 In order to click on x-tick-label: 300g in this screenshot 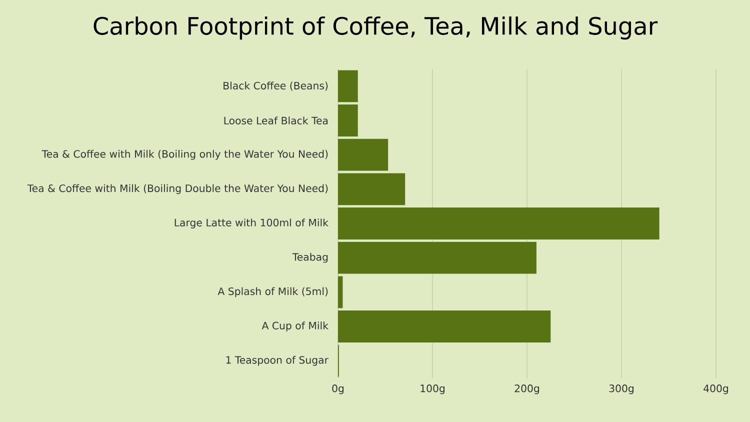, I will do `click(621, 389)`.